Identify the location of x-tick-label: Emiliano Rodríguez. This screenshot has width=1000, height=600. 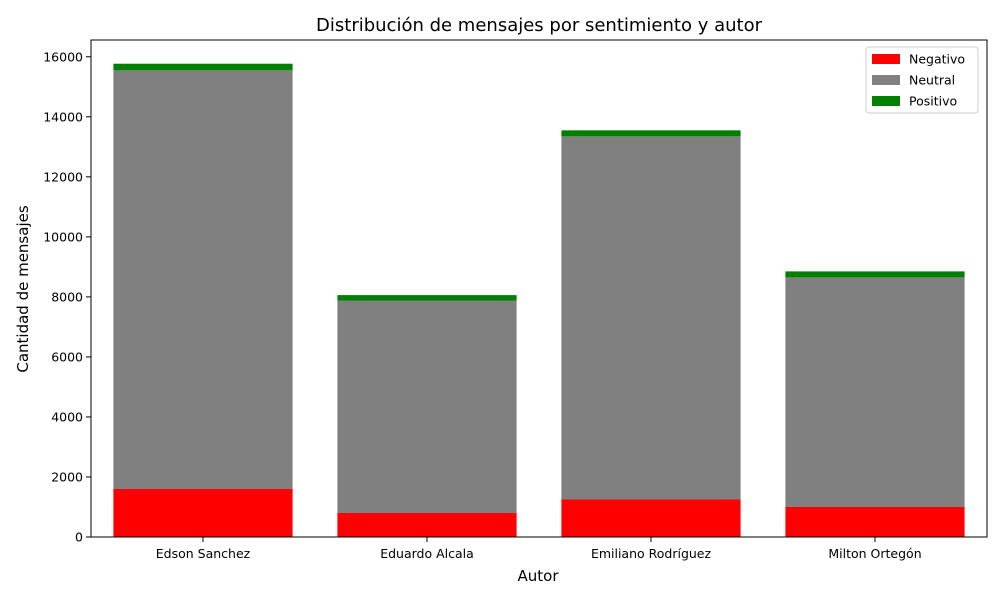
(651, 553).